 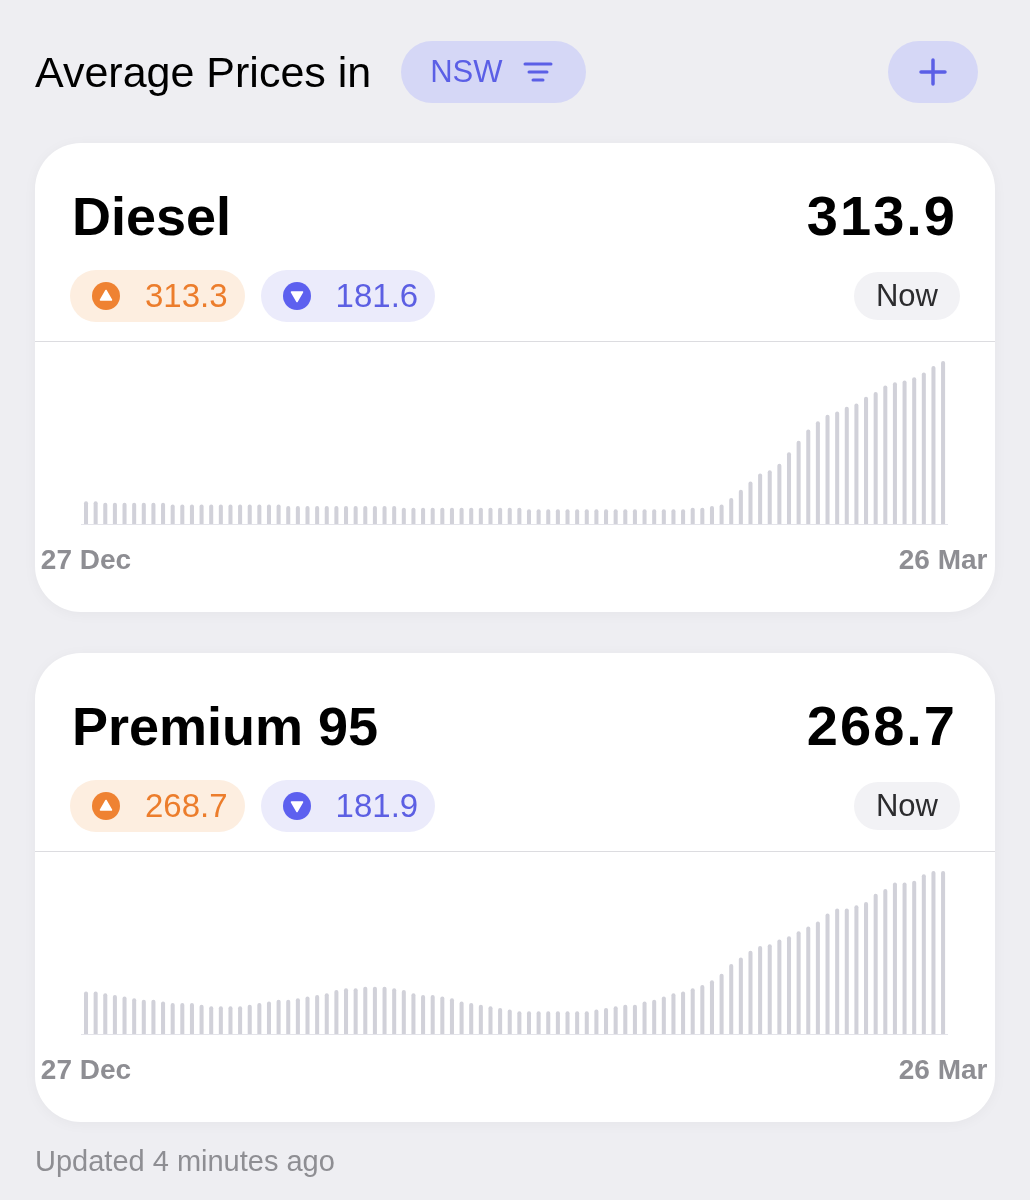 I want to click on text: 313.9, so click(x=881, y=215).